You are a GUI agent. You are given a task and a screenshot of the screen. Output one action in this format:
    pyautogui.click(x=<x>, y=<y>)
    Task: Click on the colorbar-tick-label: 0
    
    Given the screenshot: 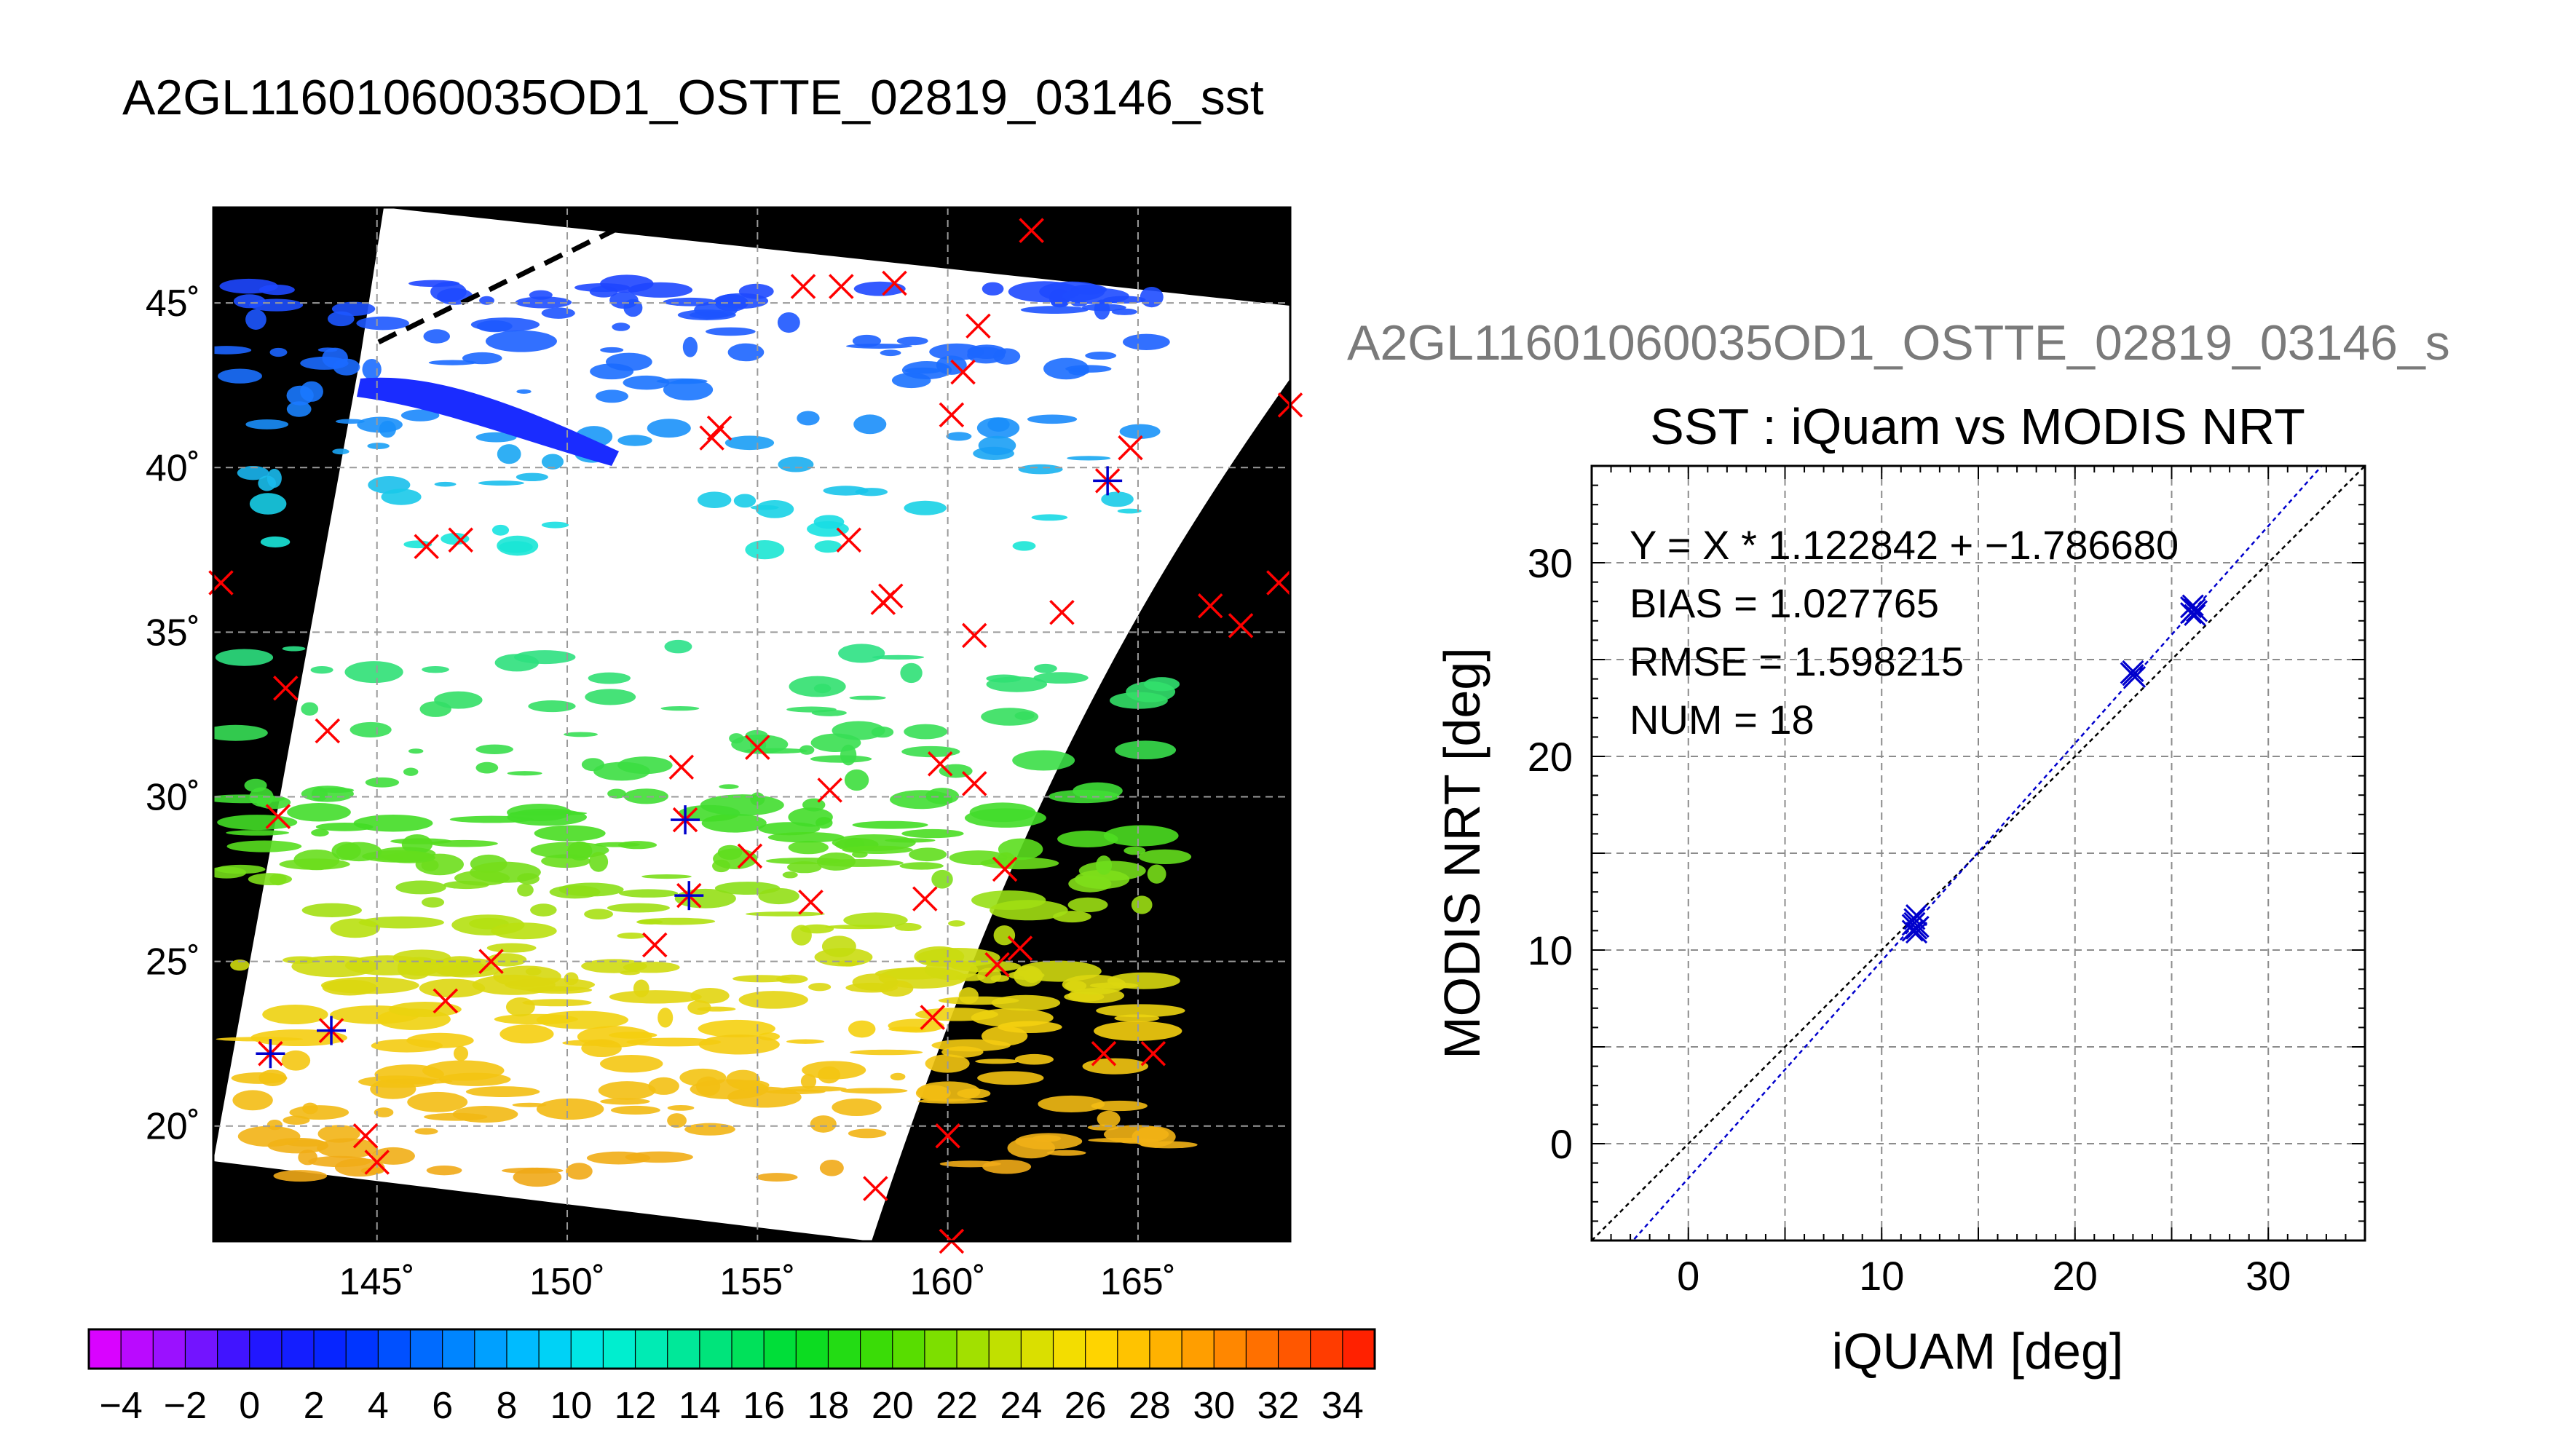 What is the action you would take?
    pyautogui.click(x=249, y=1406)
    